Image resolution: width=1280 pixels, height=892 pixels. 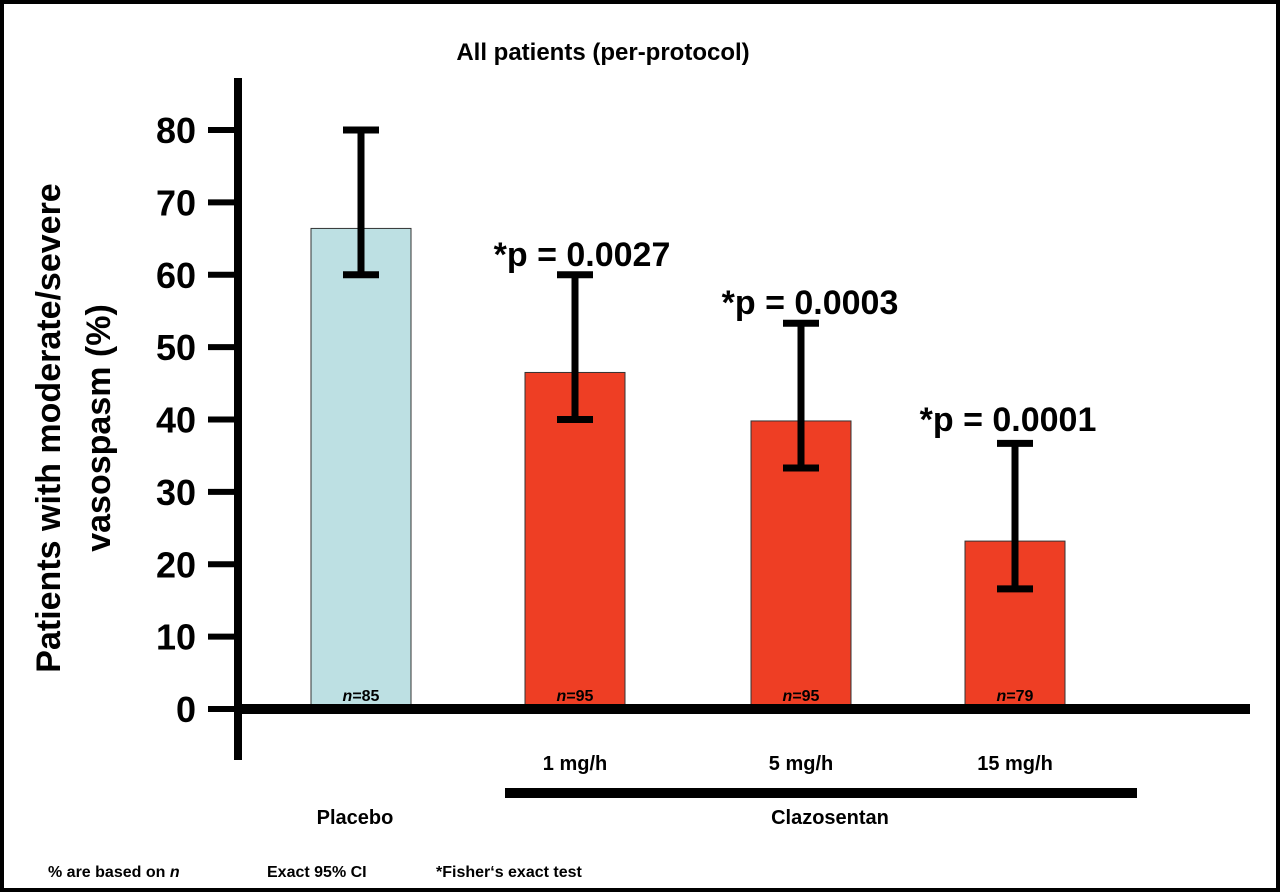 What do you see at coordinates (114, 872) in the screenshot?
I see `footnote-n: % are based on n` at bounding box center [114, 872].